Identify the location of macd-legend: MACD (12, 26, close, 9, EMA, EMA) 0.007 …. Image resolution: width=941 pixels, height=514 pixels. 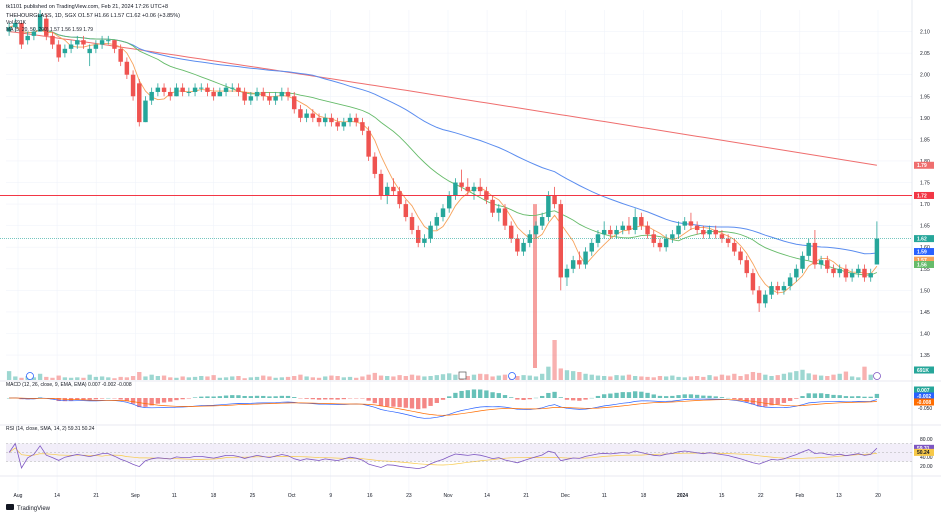
(69, 385).